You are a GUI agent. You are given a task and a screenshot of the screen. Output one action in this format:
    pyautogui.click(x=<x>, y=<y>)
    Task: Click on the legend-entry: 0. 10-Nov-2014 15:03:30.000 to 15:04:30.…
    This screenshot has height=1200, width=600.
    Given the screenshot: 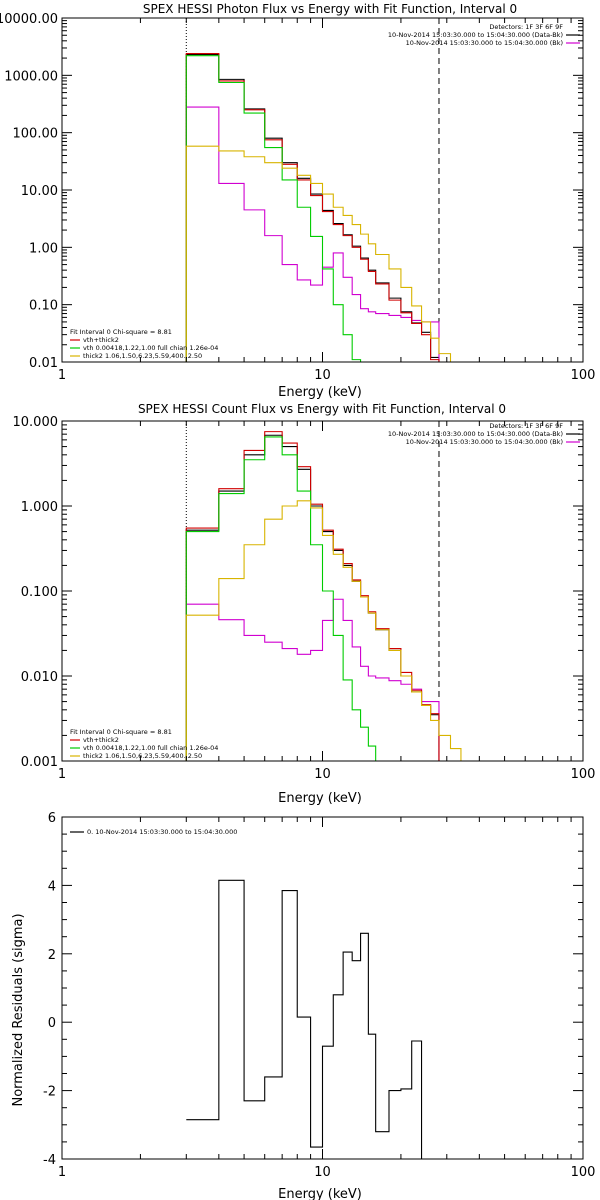 What is the action you would take?
    pyautogui.click(x=162, y=832)
    